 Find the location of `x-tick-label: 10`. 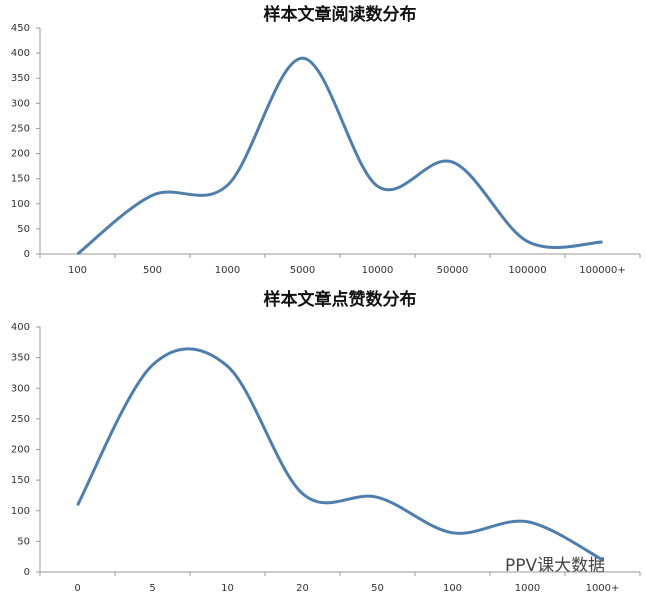

x-tick-label: 10 is located at coordinates (227, 588).